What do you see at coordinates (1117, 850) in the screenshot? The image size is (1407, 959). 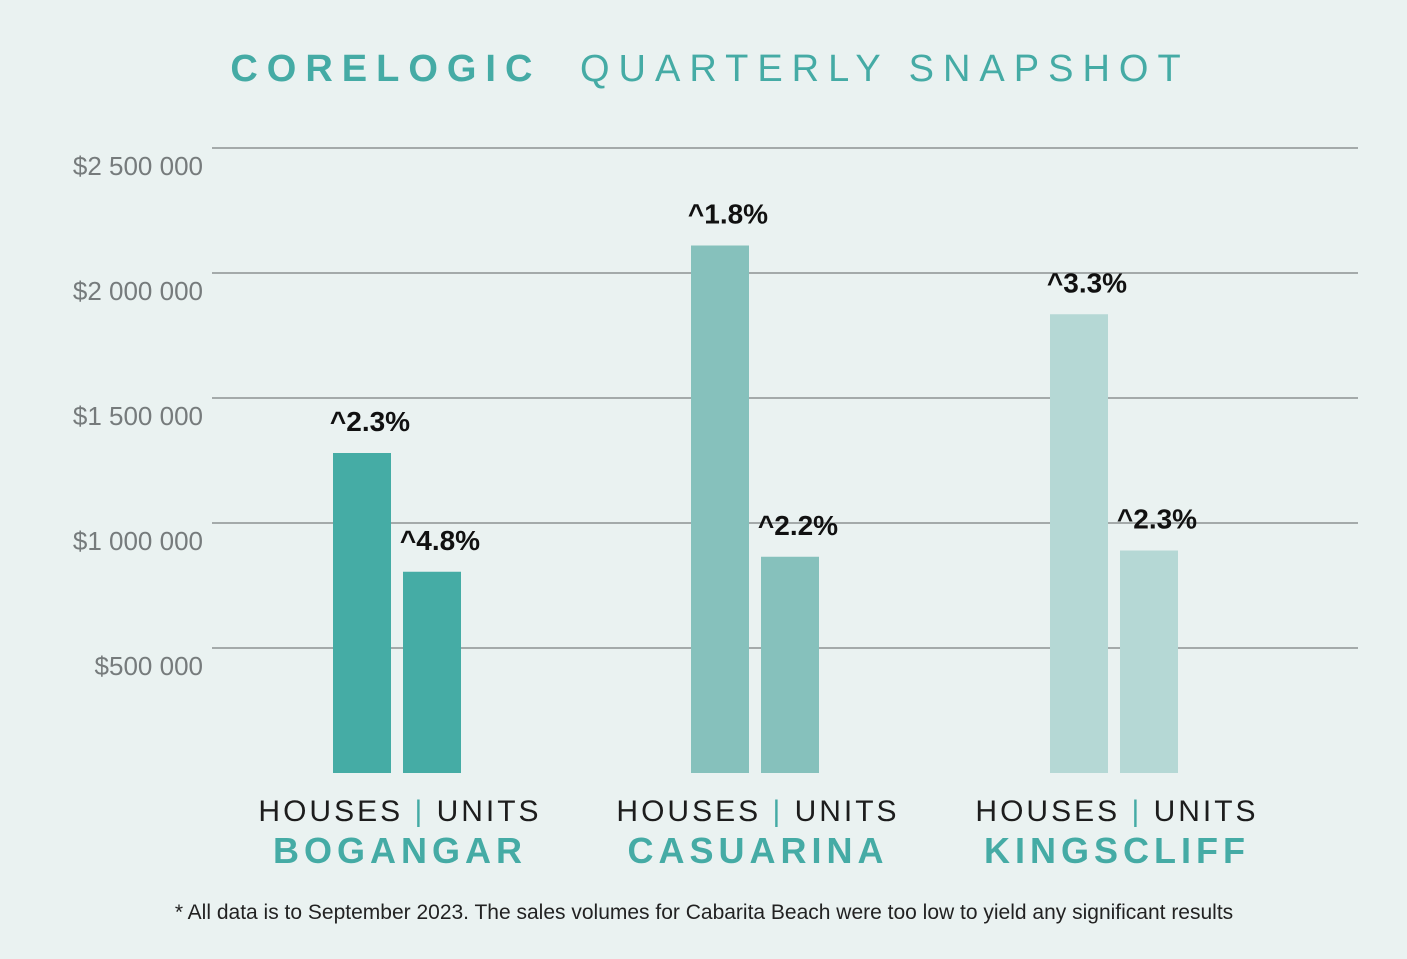 I see `category-label-kingscliff: KINGSCLIFF` at bounding box center [1117, 850].